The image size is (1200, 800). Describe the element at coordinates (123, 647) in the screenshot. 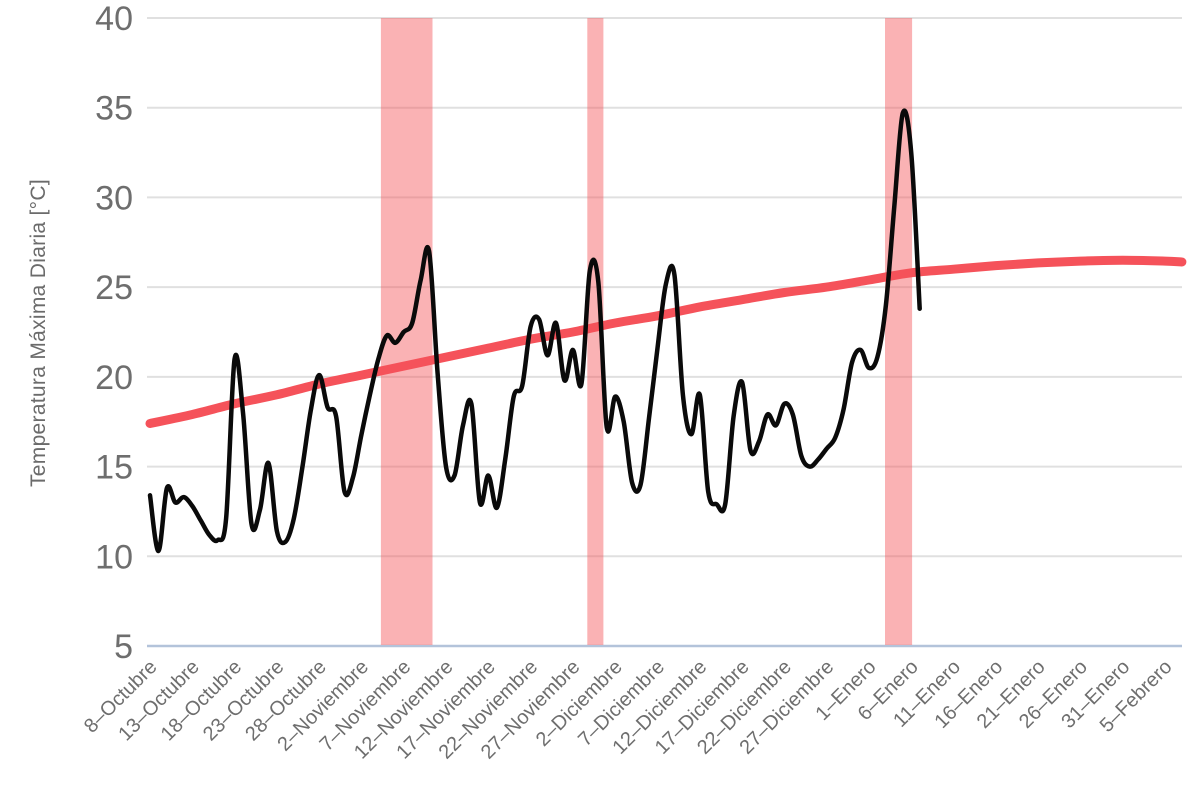

I see `y-tick-label: 5` at that location.